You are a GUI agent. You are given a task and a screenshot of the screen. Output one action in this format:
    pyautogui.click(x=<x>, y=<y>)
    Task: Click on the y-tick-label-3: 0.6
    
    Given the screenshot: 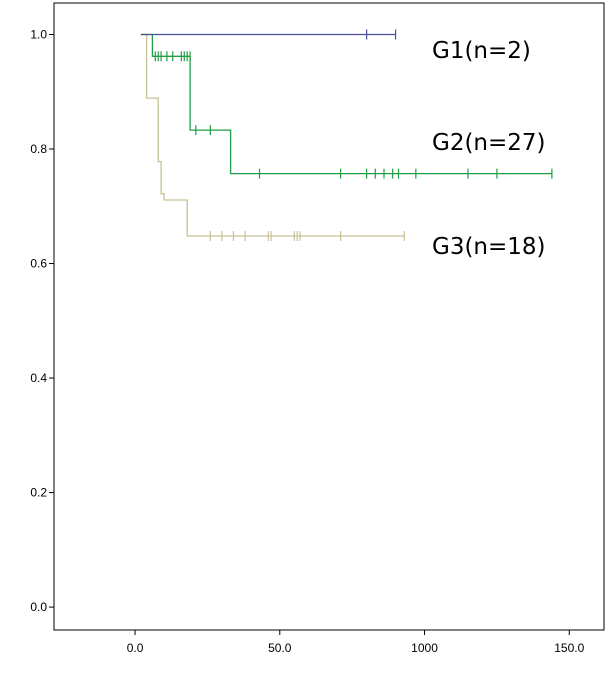 What is the action you would take?
    pyautogui.click(x=38, y=264)
    